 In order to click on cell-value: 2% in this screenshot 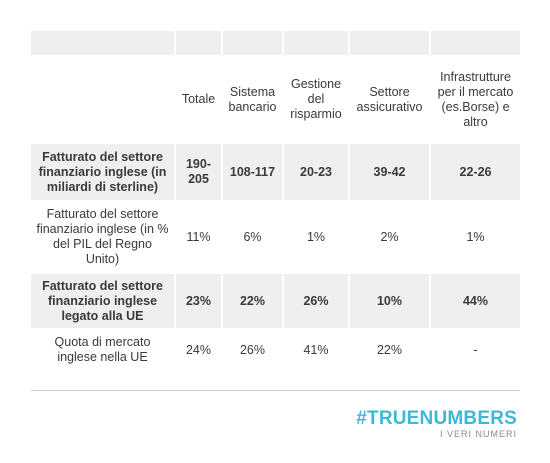, I will do `click(390, 237)`.